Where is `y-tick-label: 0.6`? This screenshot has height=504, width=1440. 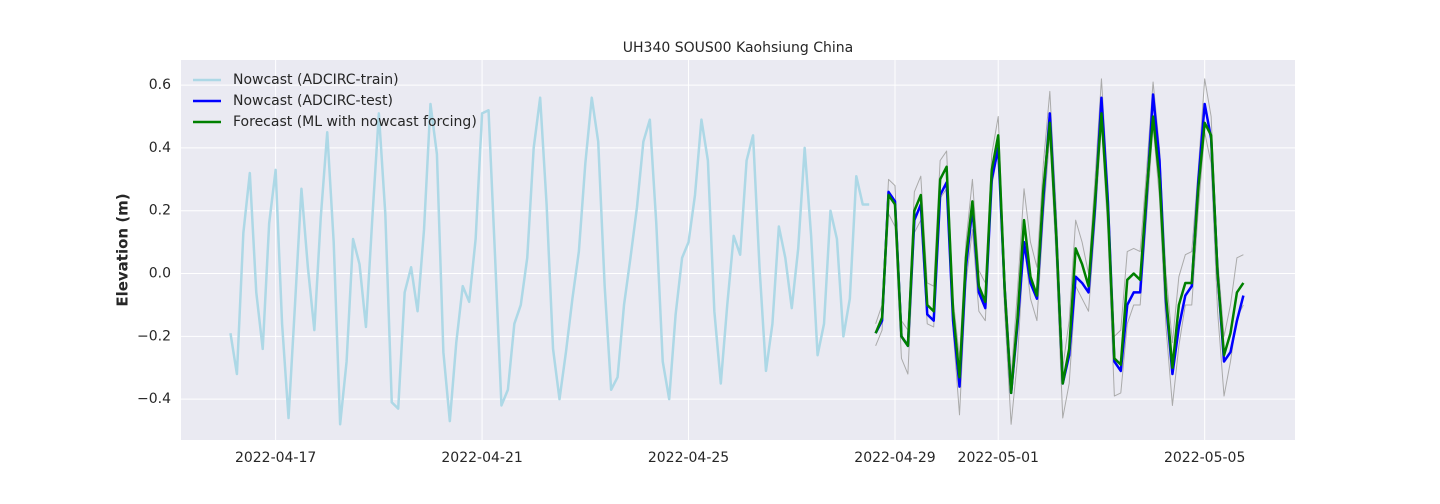
y-tick-label: 0.6 is located at coordinates (160, 85).